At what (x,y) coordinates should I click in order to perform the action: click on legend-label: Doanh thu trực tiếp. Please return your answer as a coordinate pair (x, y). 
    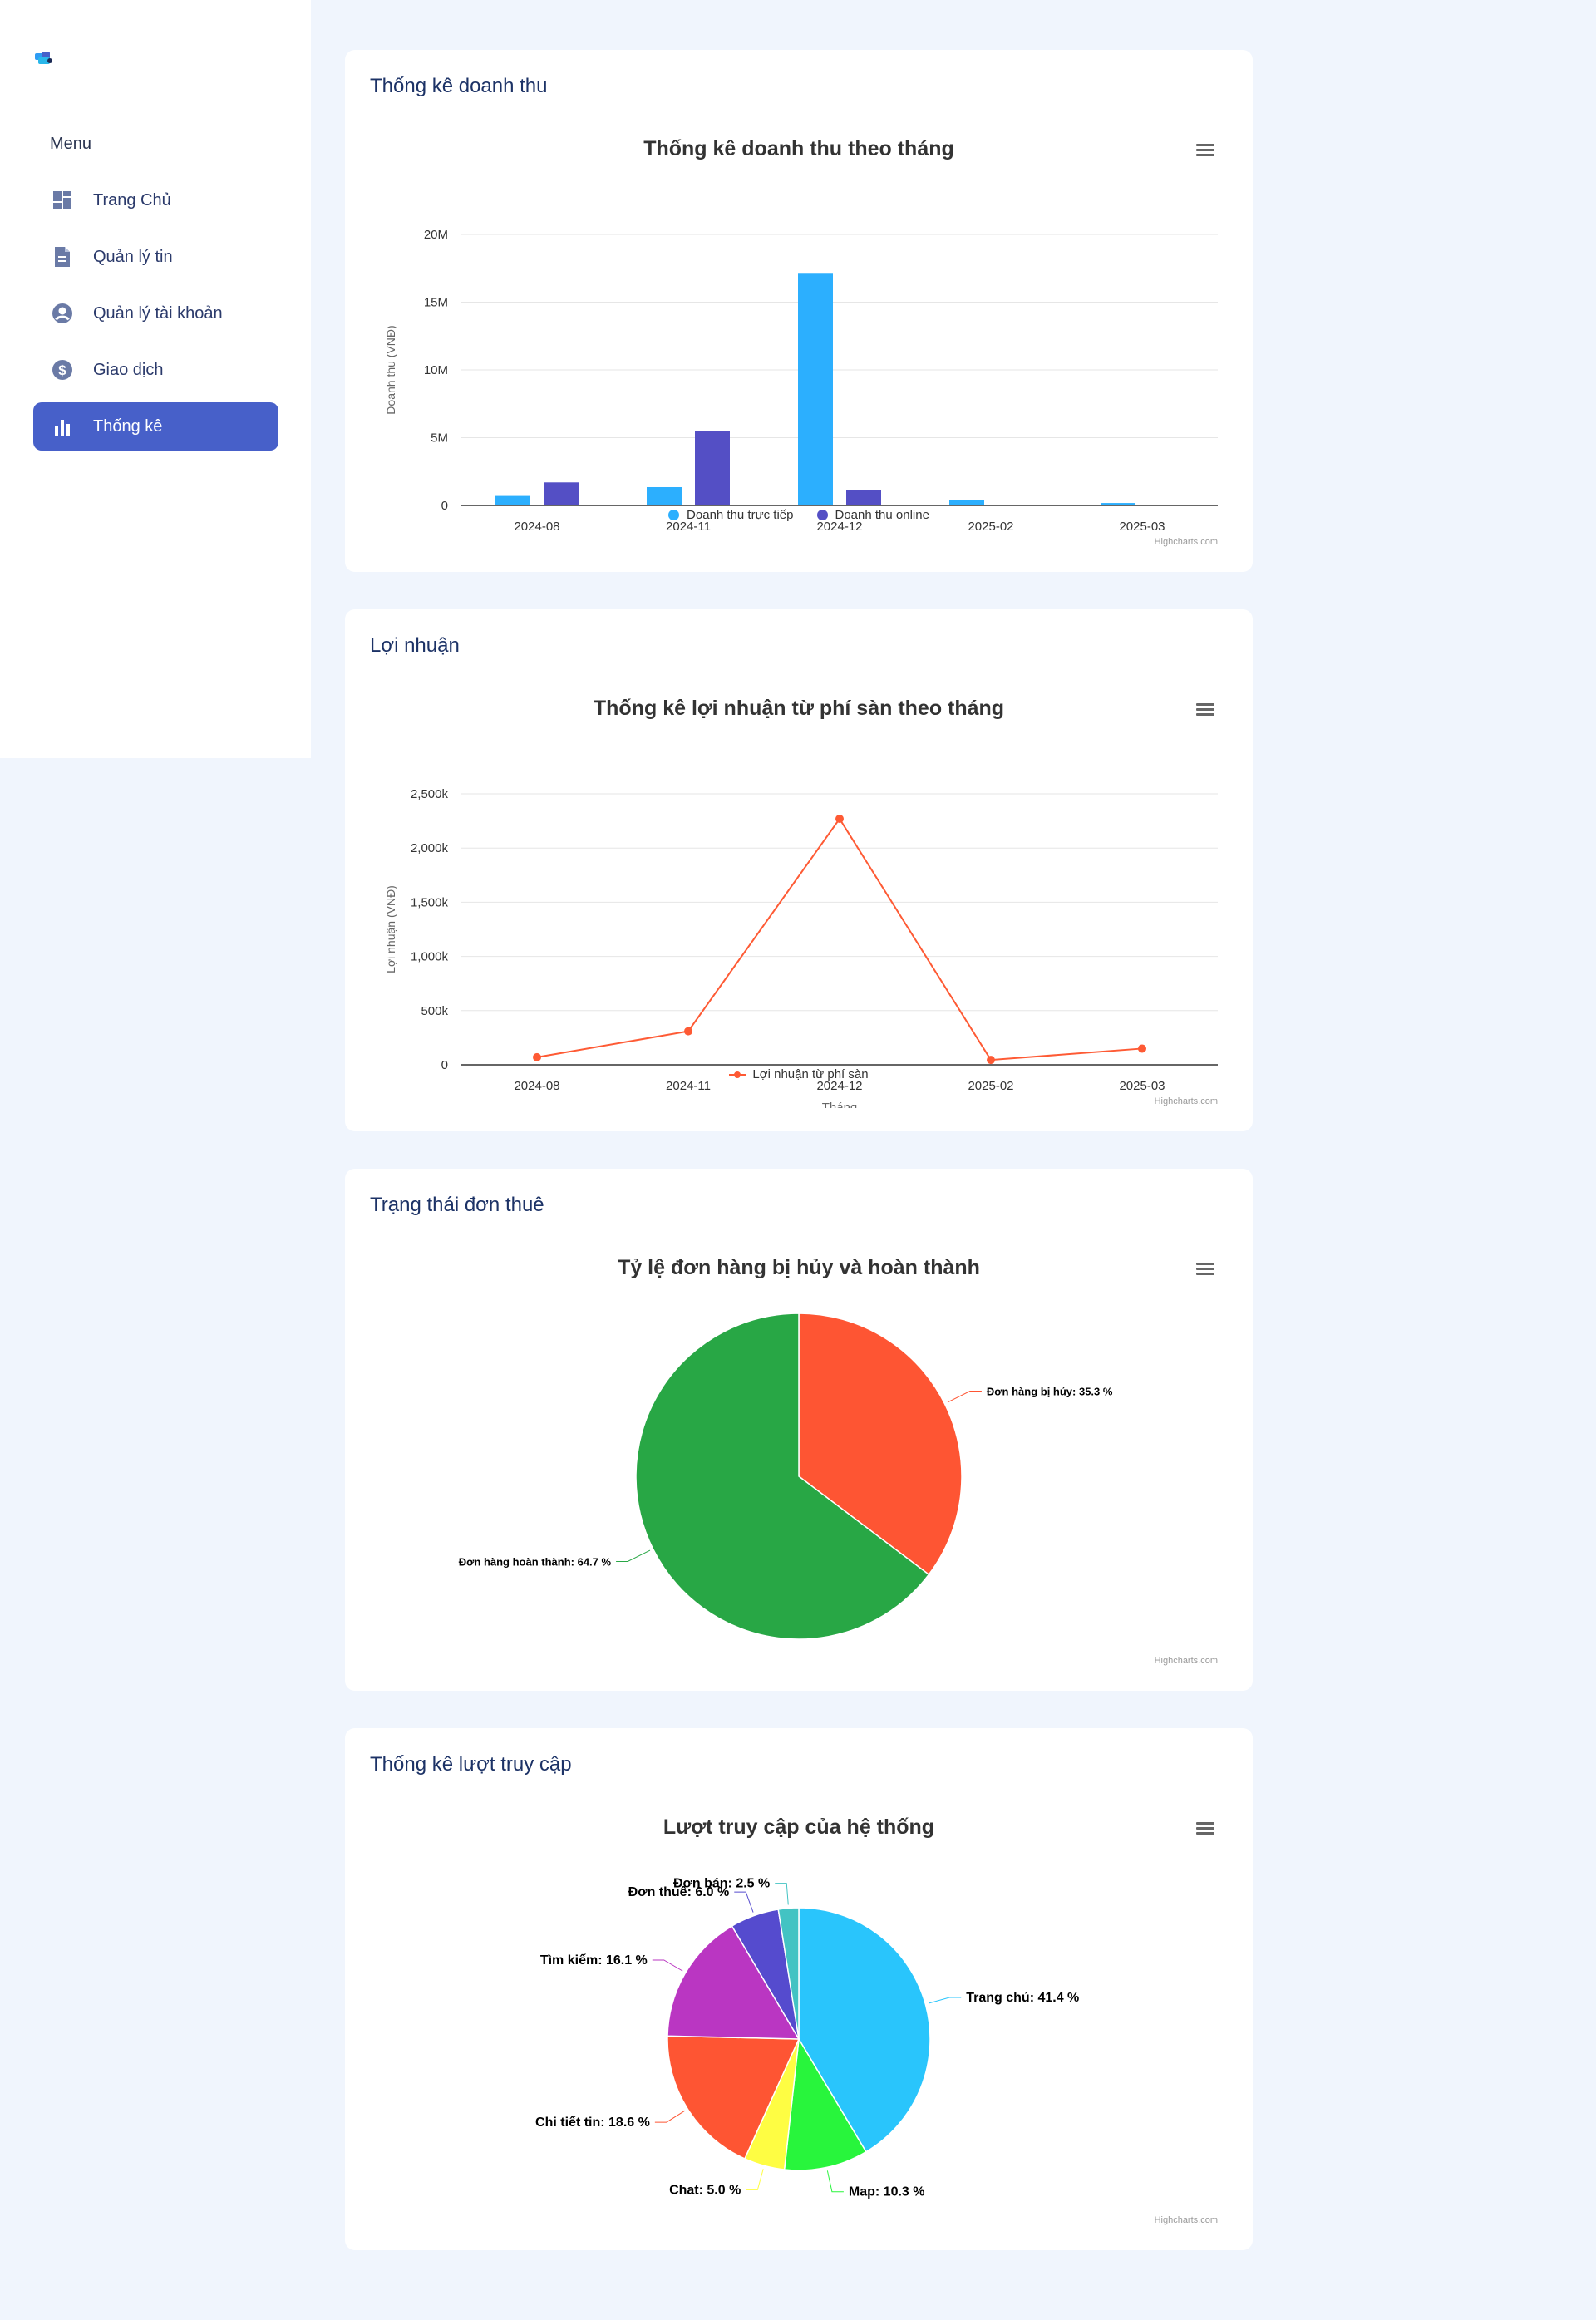
    Looking at the image, I should click on (740, 515).